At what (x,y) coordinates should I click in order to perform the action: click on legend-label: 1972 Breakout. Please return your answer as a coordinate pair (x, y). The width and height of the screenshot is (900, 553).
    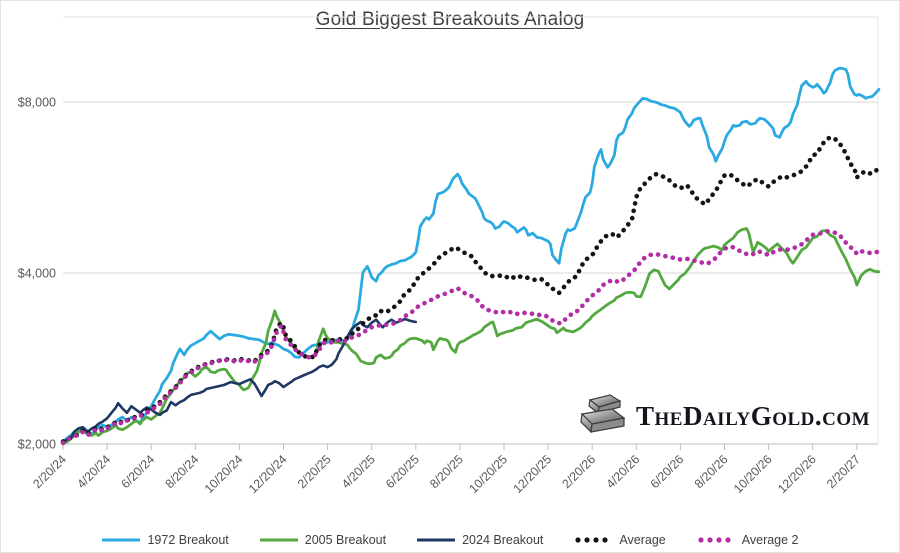
    Looking at the image, I should click on (188, 540).